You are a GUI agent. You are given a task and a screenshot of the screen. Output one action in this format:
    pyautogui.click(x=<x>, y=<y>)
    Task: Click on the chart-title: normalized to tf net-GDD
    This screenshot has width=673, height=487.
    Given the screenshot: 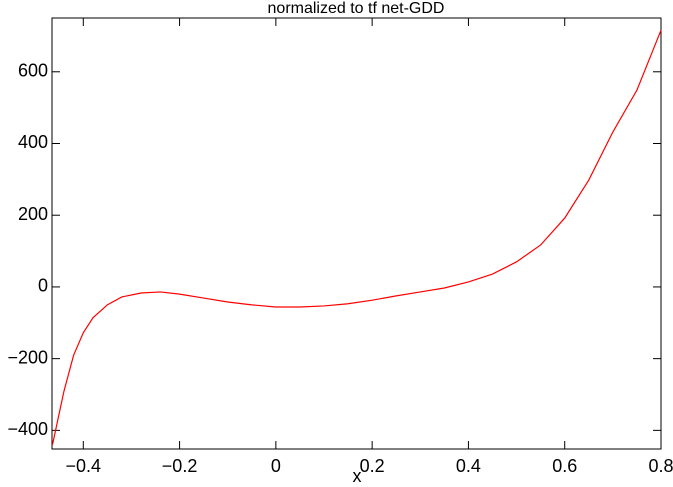 What is the action you would take?
    pyautogui.click(x=356, y=8)
    